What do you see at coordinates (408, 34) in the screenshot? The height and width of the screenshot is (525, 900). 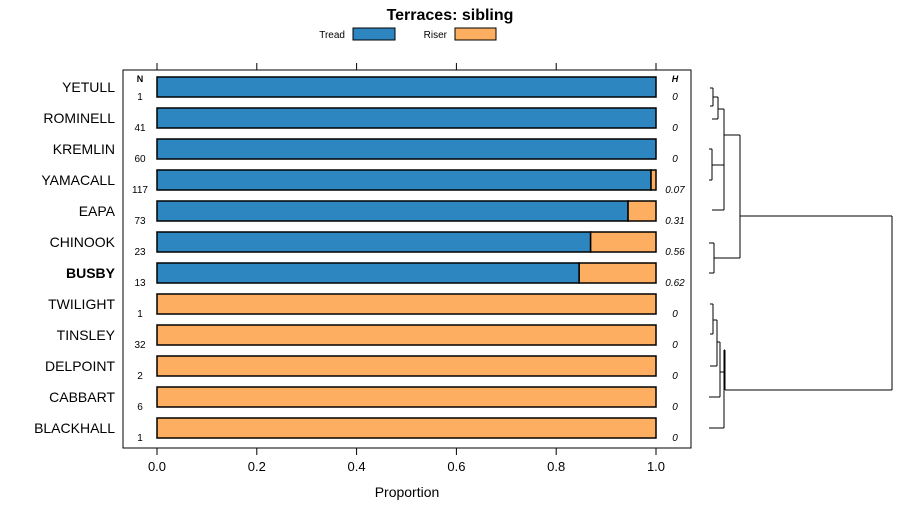 I see `legend: Tread Riser` at bounding box center [408, 34].